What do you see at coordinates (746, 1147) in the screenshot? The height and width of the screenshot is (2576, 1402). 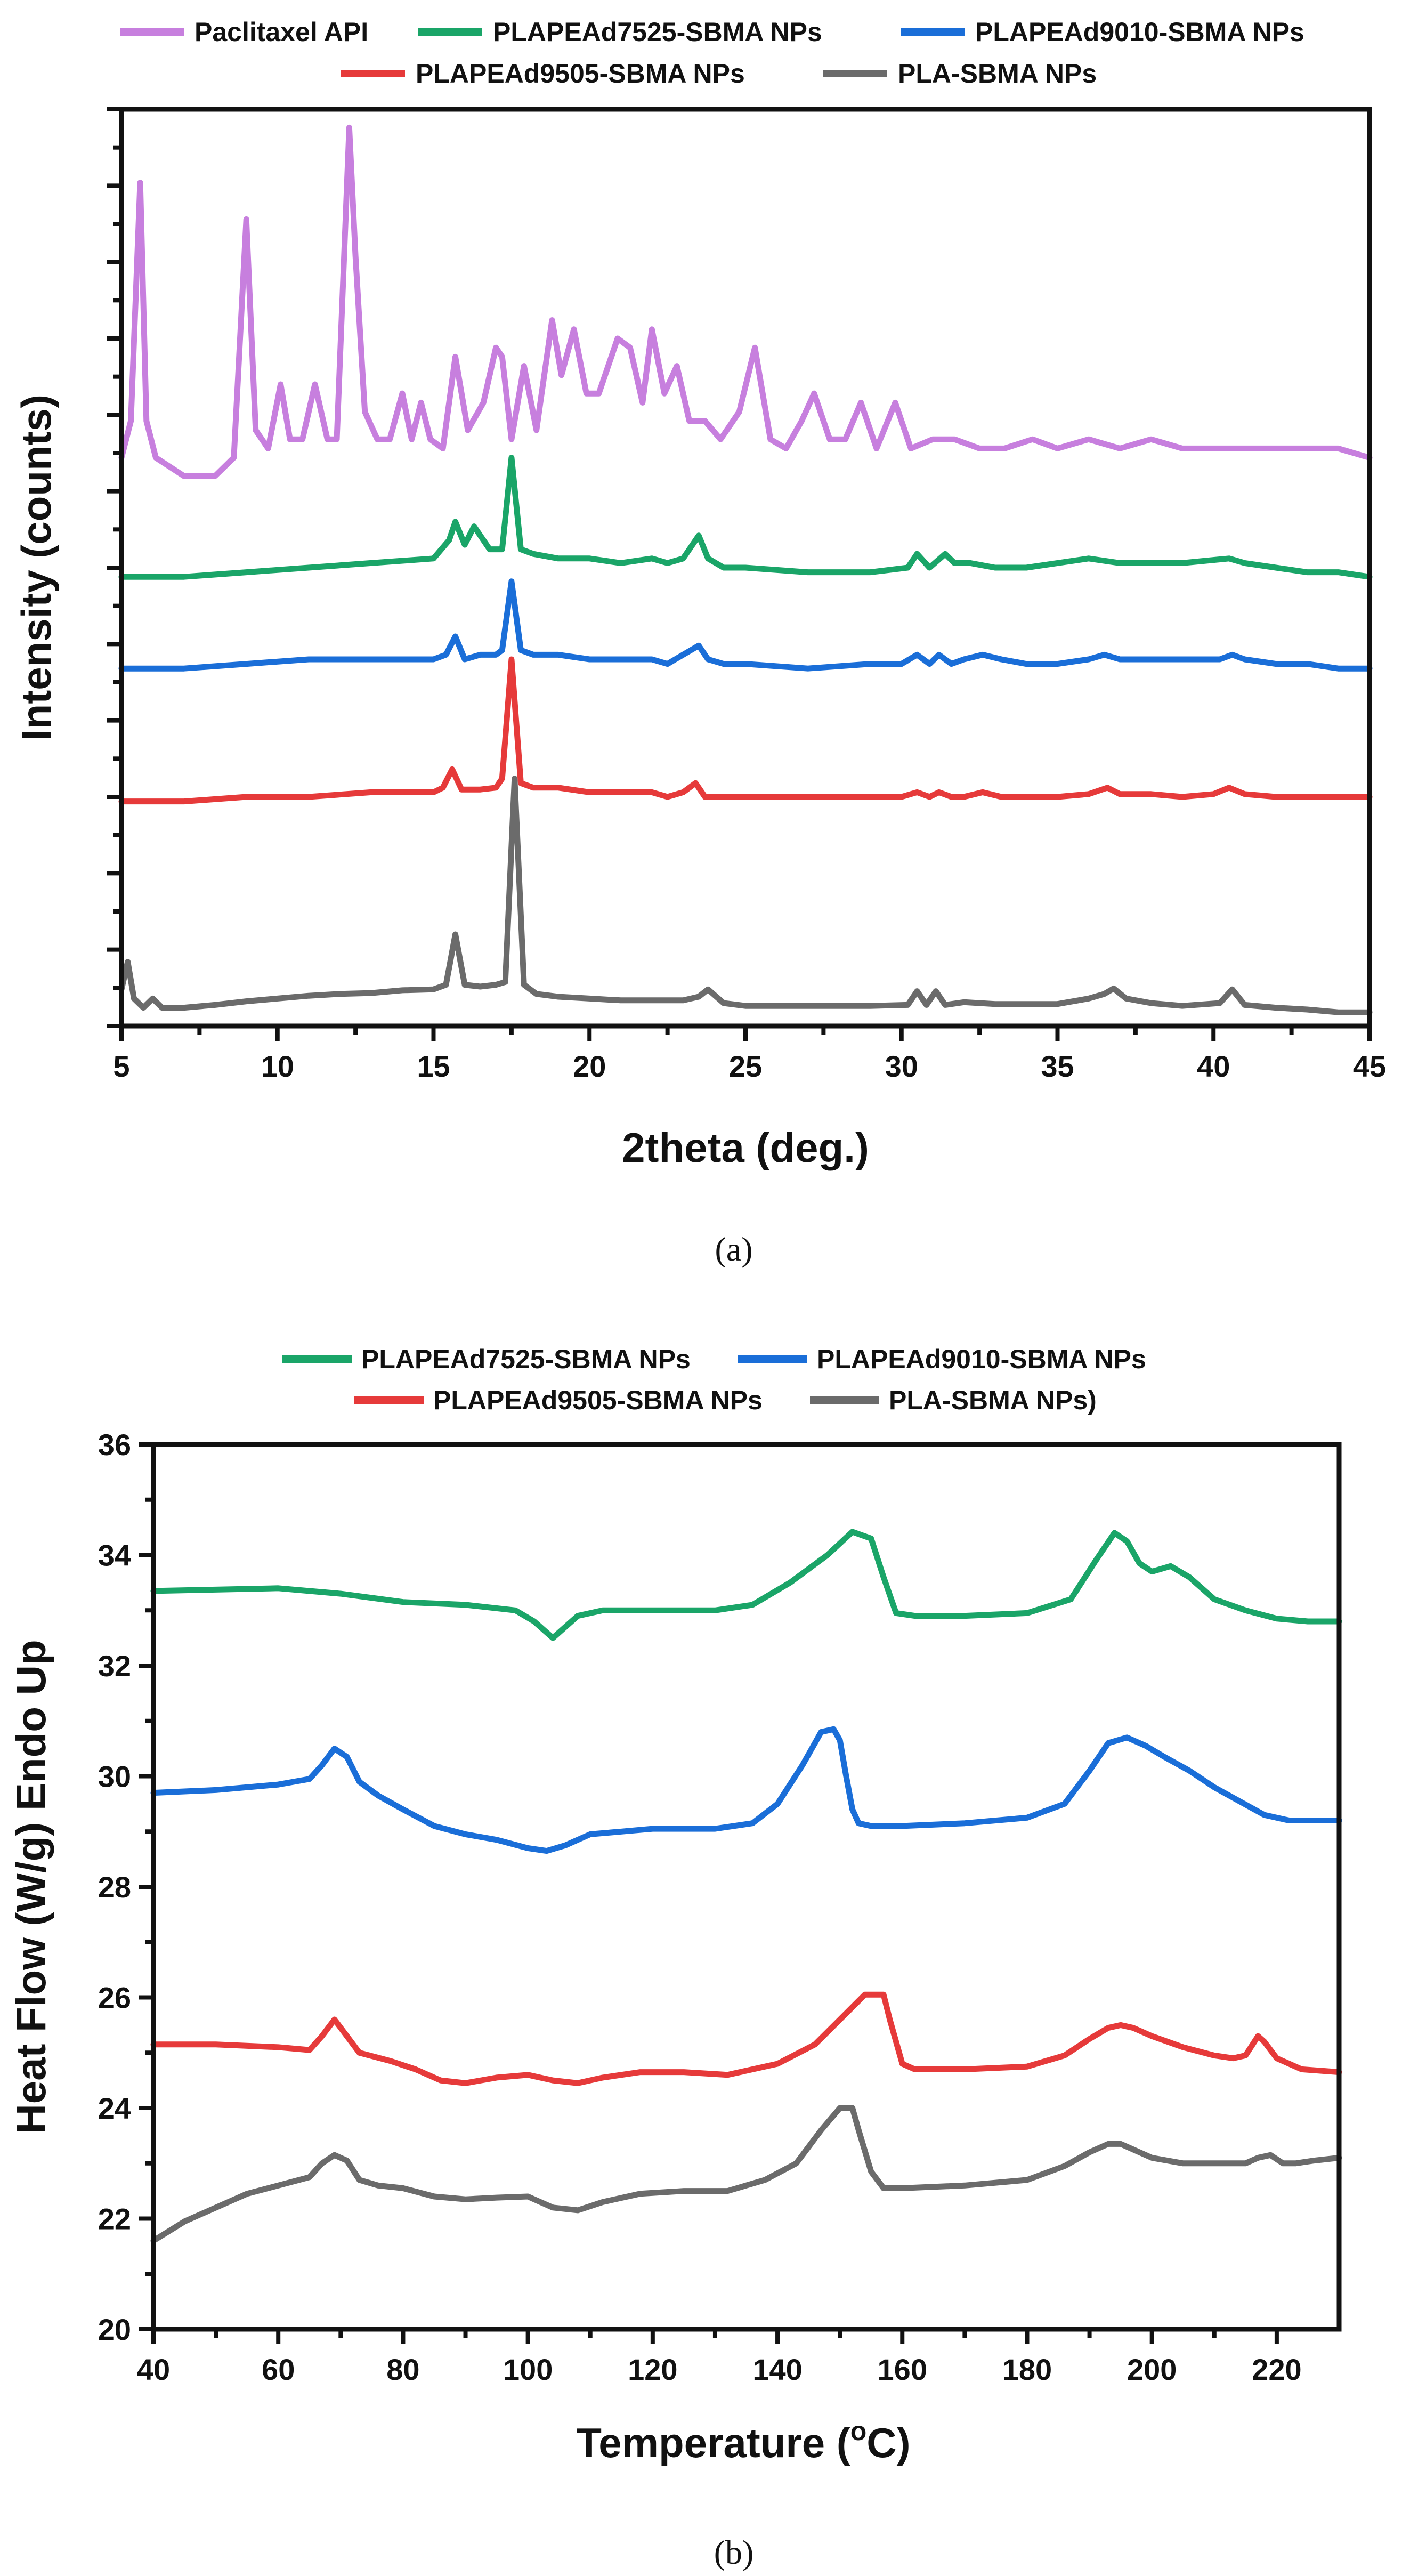 I see `panel-a-x-axis-title: 2theta (deg.)` at bounding box center [746, 1147].